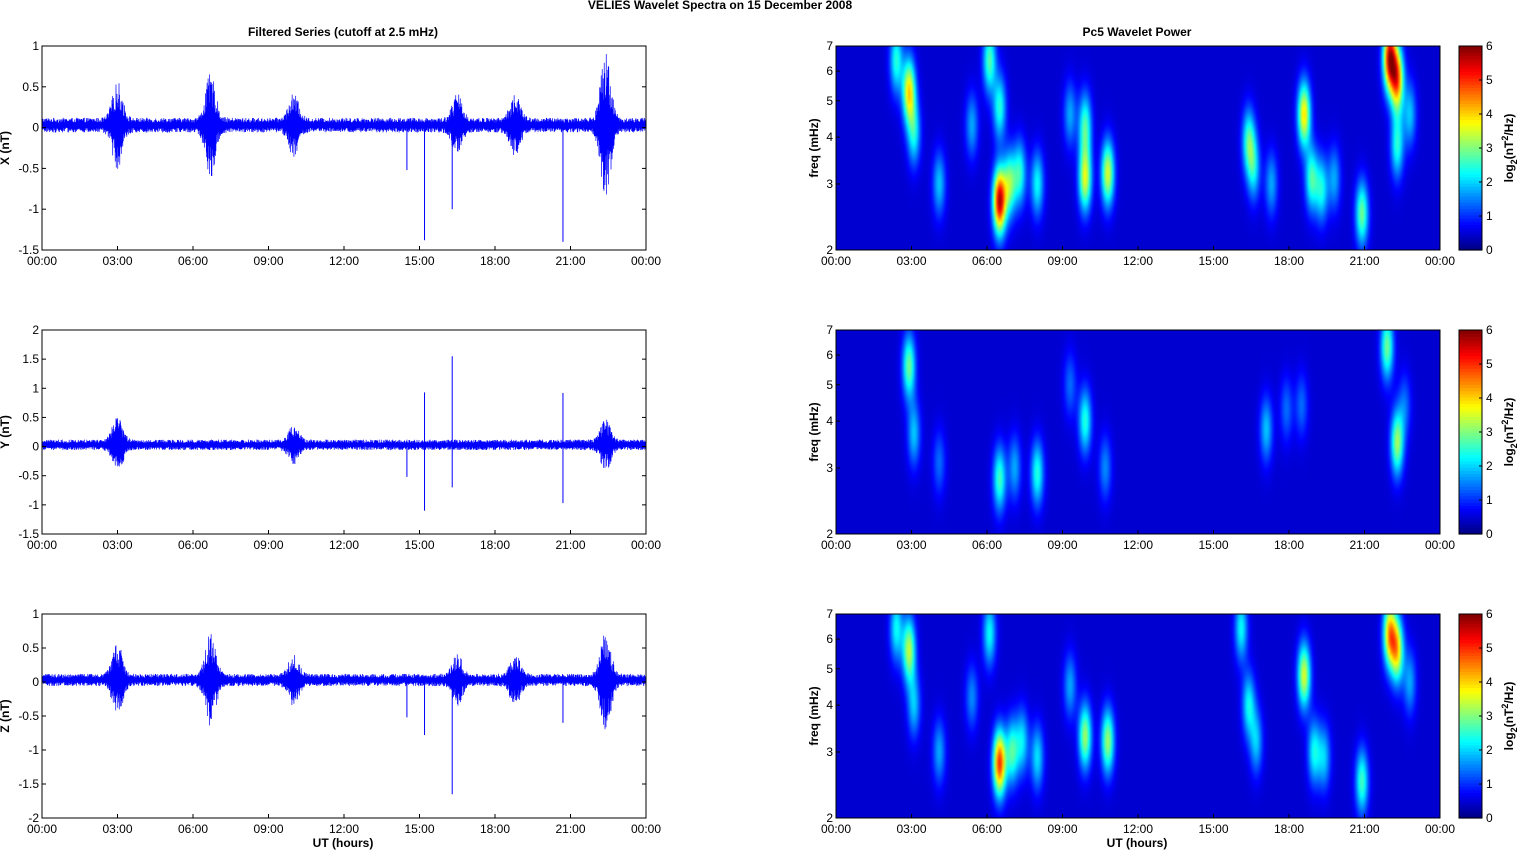 This screenshot has width=1522, height=851. I want to click on y-axis-label-wavelet-y: freq (mHz), so click(814, 431).